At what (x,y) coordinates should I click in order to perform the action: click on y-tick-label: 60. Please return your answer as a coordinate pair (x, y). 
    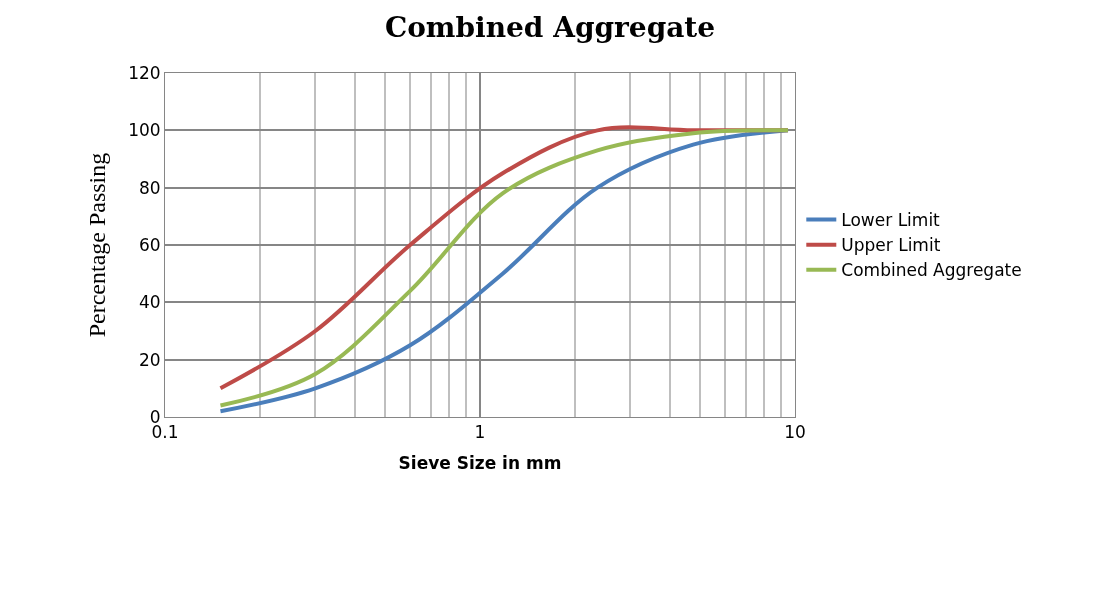
    Looking at the image, I should click on (149, 244).